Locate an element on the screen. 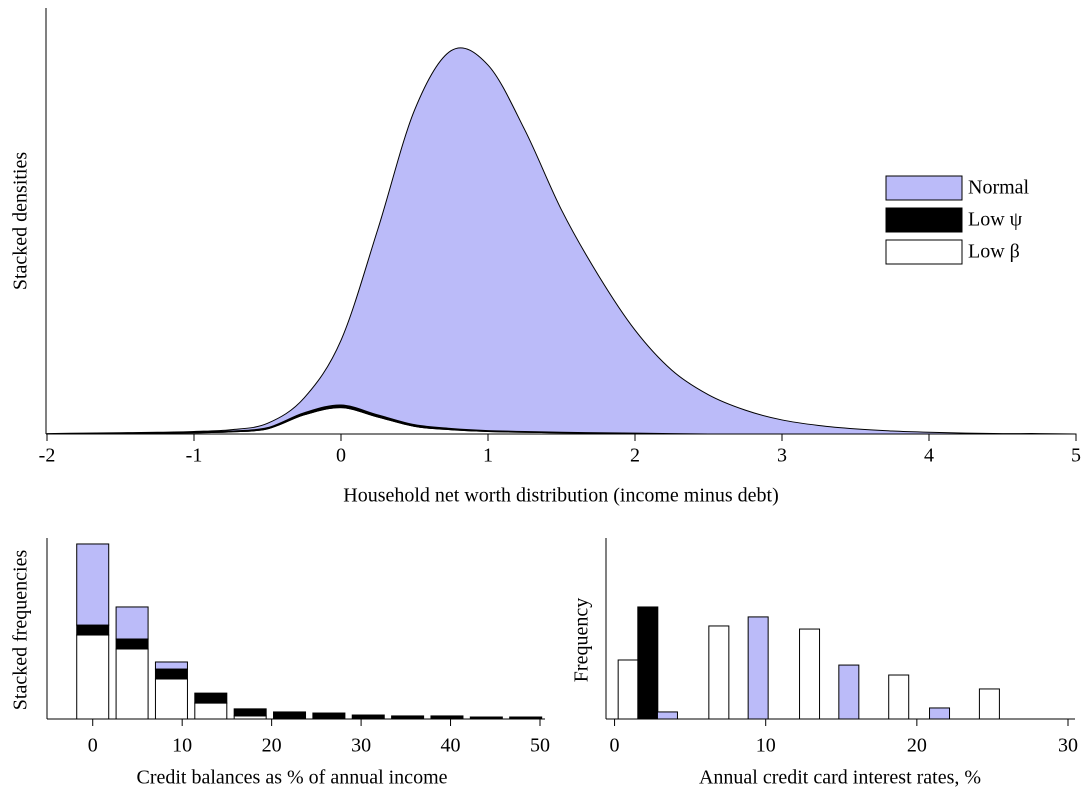  x-axis-label: Annual credit card interest rates, % is located at coordinates (840, 778).